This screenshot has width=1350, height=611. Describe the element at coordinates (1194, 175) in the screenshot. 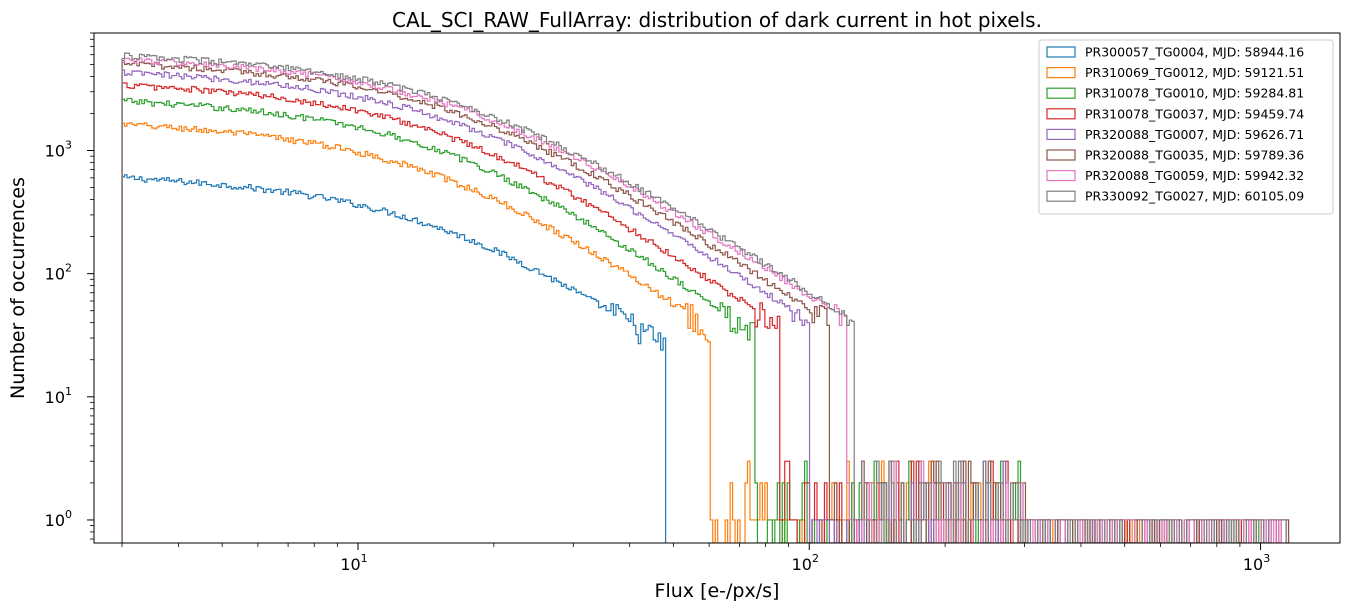

I see `legend-entry-label: PR320088_TG0059, MJD: 59942.32` at that location.